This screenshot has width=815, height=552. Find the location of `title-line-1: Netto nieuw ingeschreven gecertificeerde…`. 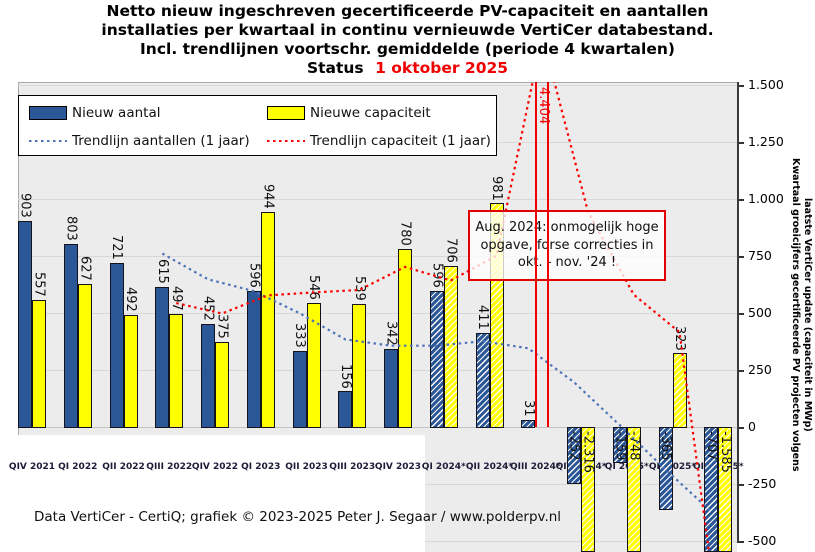

title-line-1: Netto nieuw ingeschreven gecertificeerde… is located at coordinates (407, 11).